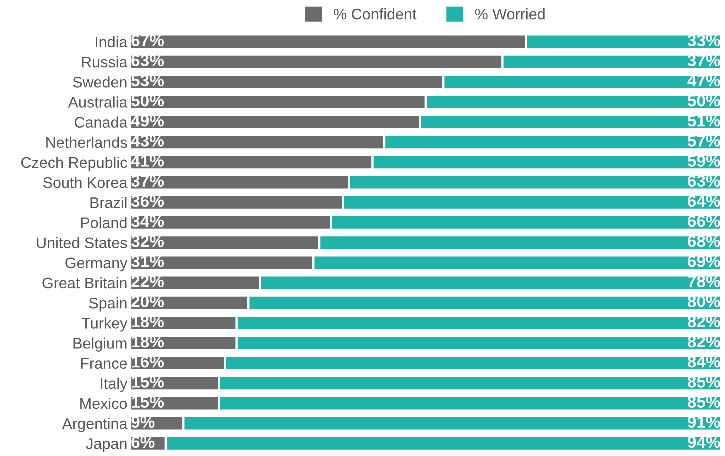 Image resolution: width=725 pixels, height=456 pixels. What do you see at coordinates (375, 14) in the screenshot?
I see `legend-label: % Confident` at bounding box center [375, 14].